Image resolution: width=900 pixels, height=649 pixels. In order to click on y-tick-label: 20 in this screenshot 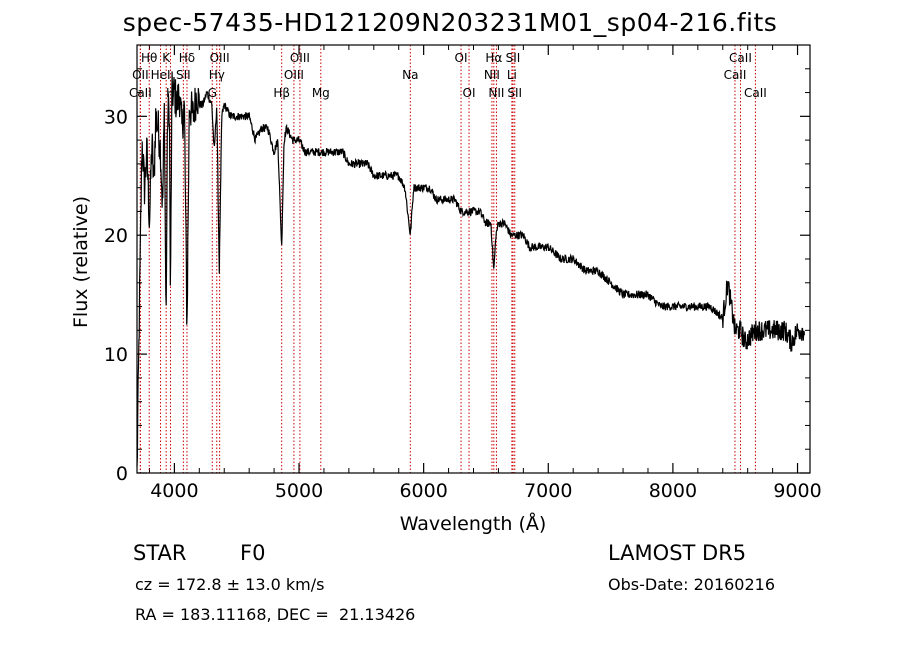, I will do `click(116, 236)`.